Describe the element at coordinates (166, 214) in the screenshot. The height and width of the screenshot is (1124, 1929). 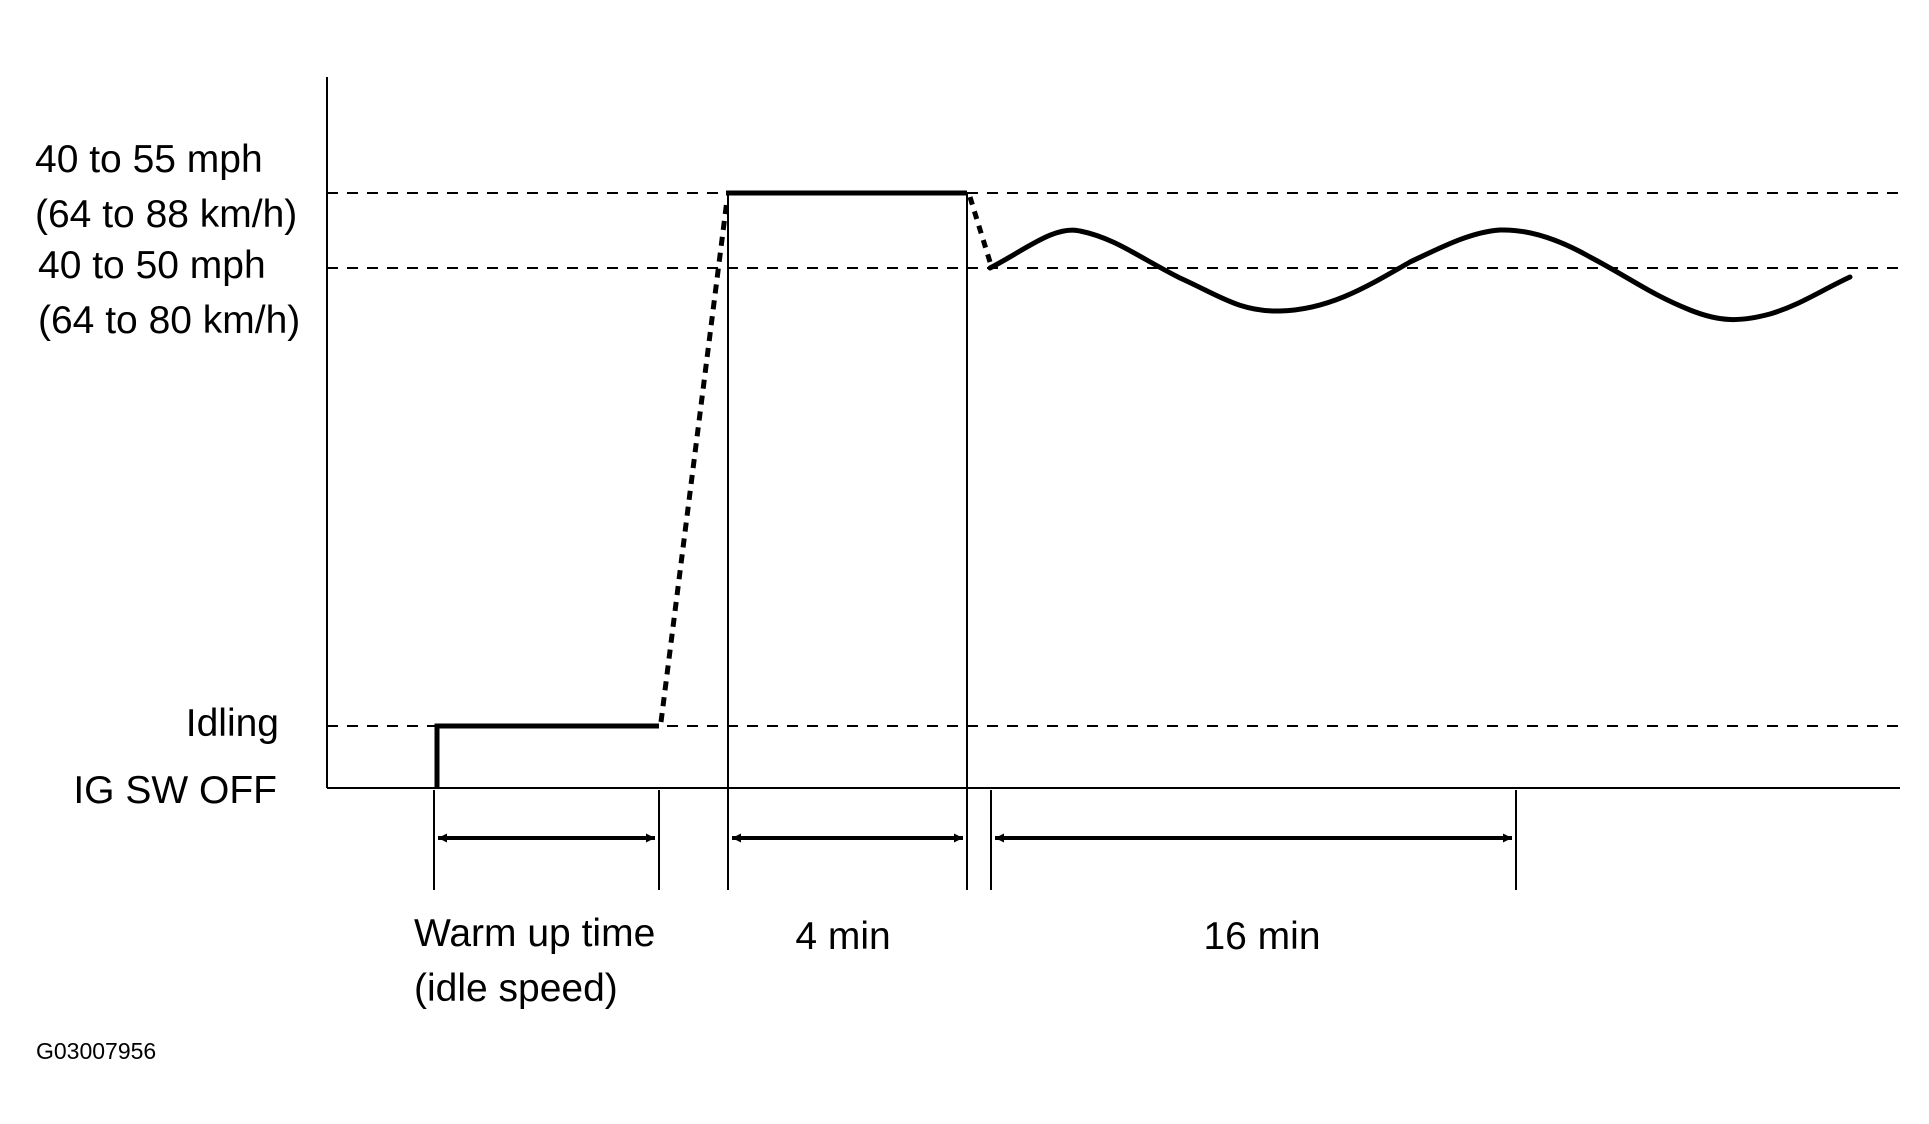
I see `upper-speed-label-kmh: (64 to 88 km/h)` at that location.